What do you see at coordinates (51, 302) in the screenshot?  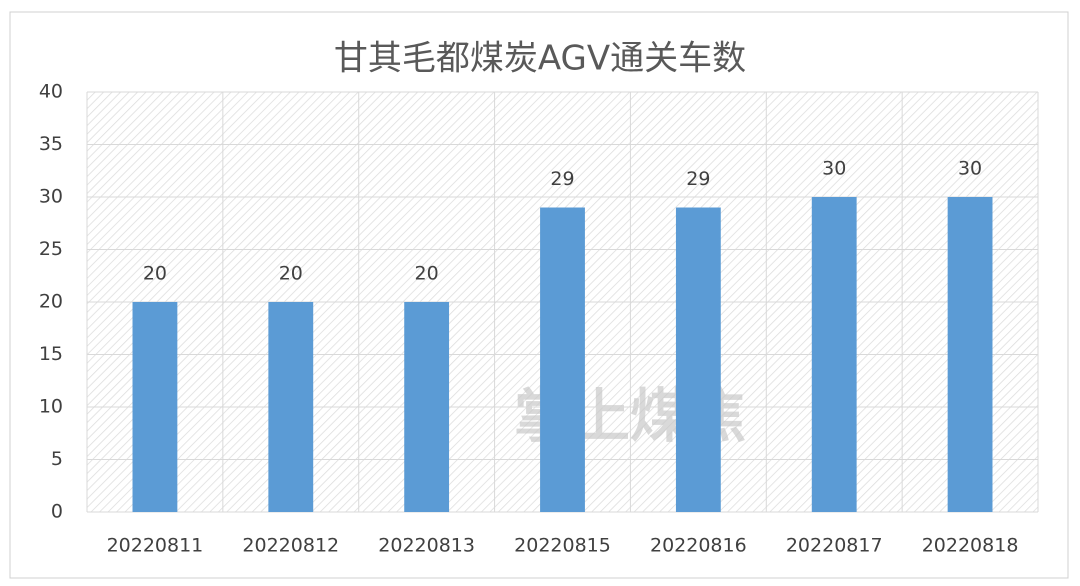 I see `y-tick-label: 20` at bounding box center [51, 302].